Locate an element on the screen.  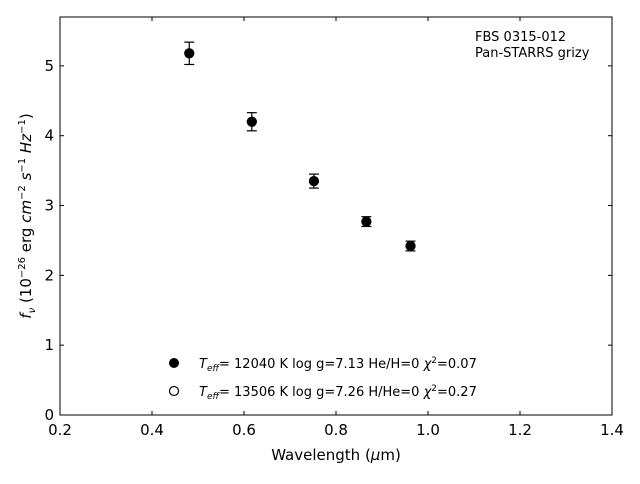
y-tick-label: 5 is located at coordinates (49, 66).